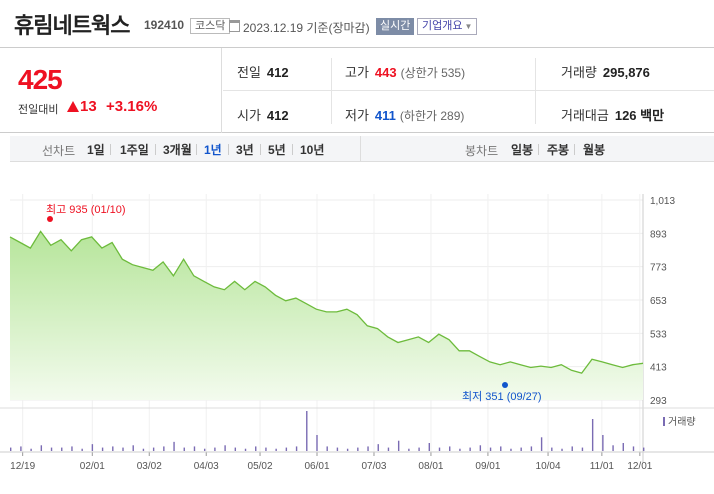 This screenshot has height=494, width=714. What do you see at coordinates (357, 115) in the screenshot?
I see `low-label: 저가` at bounding box center [357, 115].